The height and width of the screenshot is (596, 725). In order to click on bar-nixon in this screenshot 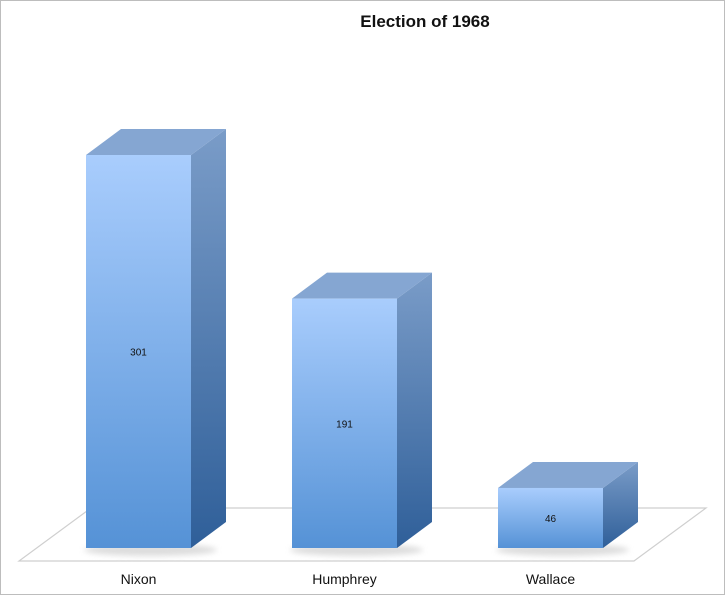, I will do `click(138, 351)`.